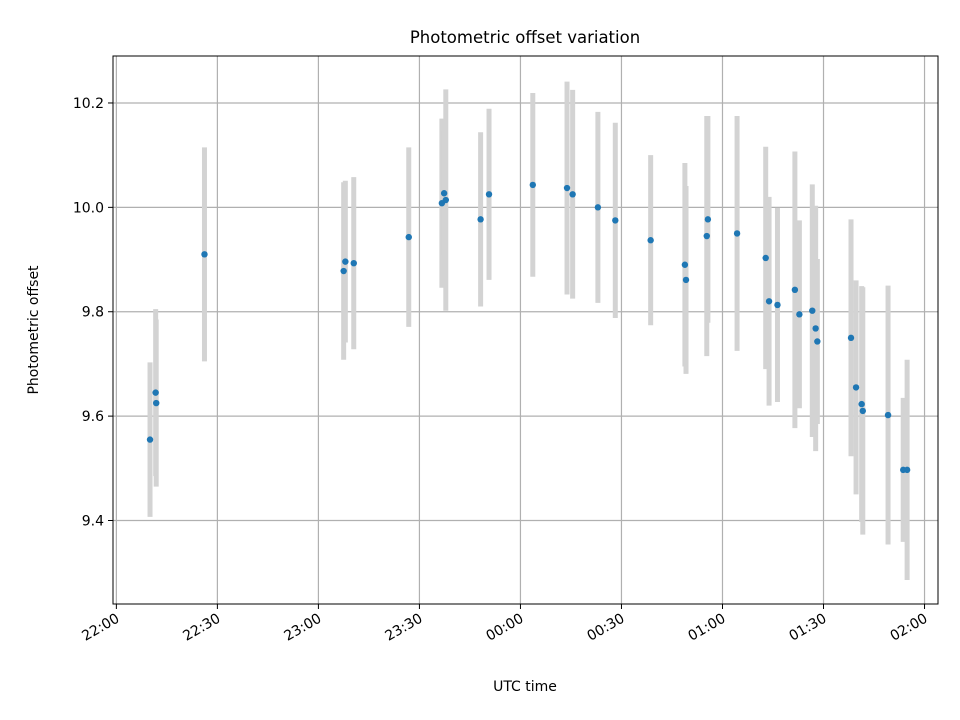  What do you see at coordinates (93, 521) in the screenshot?
I see `y-tick-label: 9.4` at bounding box center [93, 521].